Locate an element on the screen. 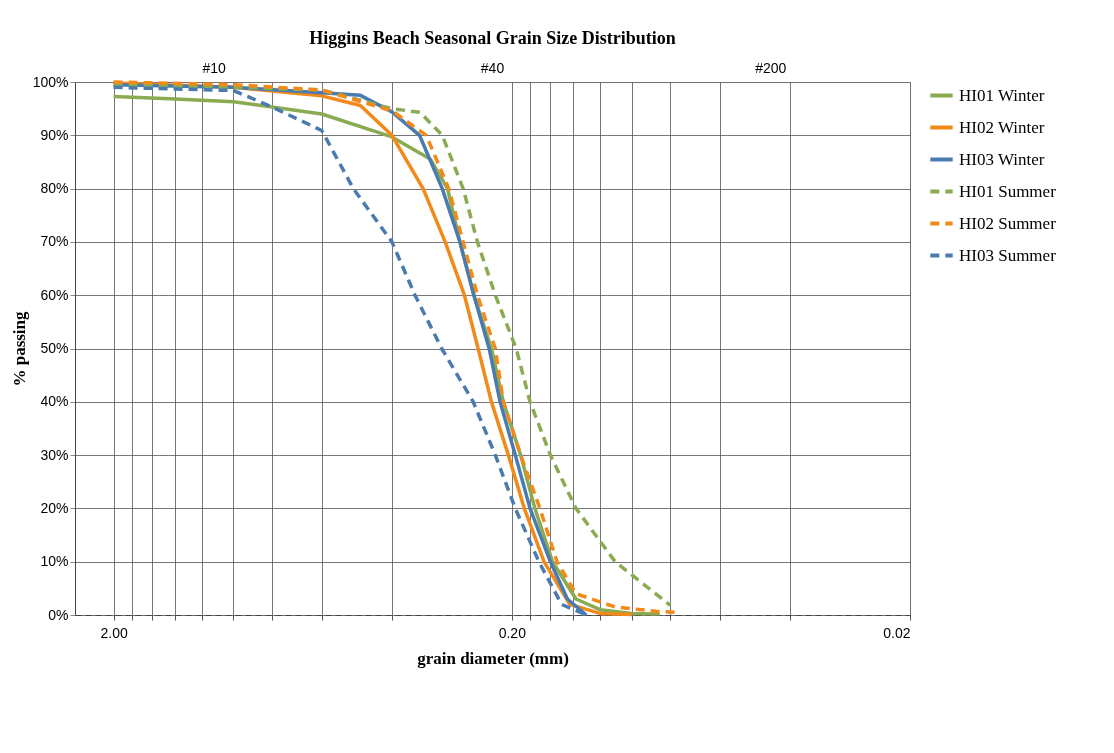 The width and height of the screenshot is (1114, 753). y-tick-label: 30% is located at coordinates (54, 454).